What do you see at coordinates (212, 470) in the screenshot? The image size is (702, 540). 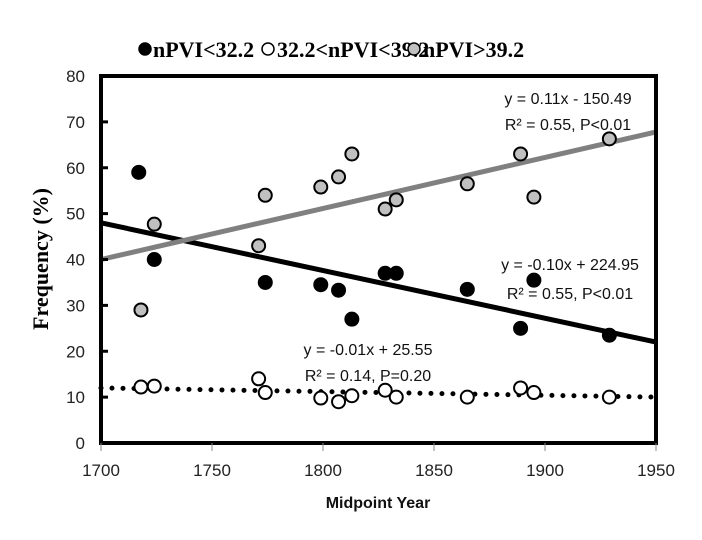 I see `x-tick-label: 1750` at bounding box center [212, 470].